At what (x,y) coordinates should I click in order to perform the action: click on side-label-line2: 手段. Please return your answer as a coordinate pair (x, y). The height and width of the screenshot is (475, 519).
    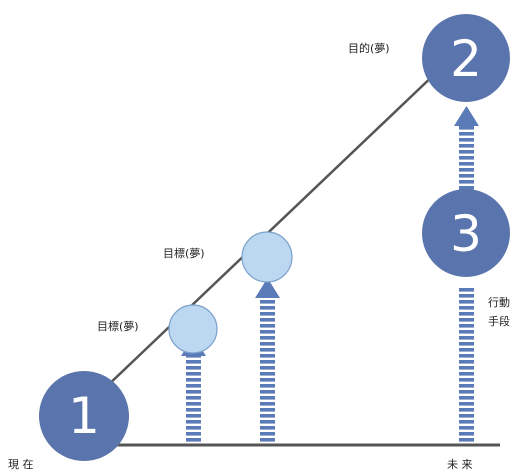
    Looking at the image, I should click on (499, 321).